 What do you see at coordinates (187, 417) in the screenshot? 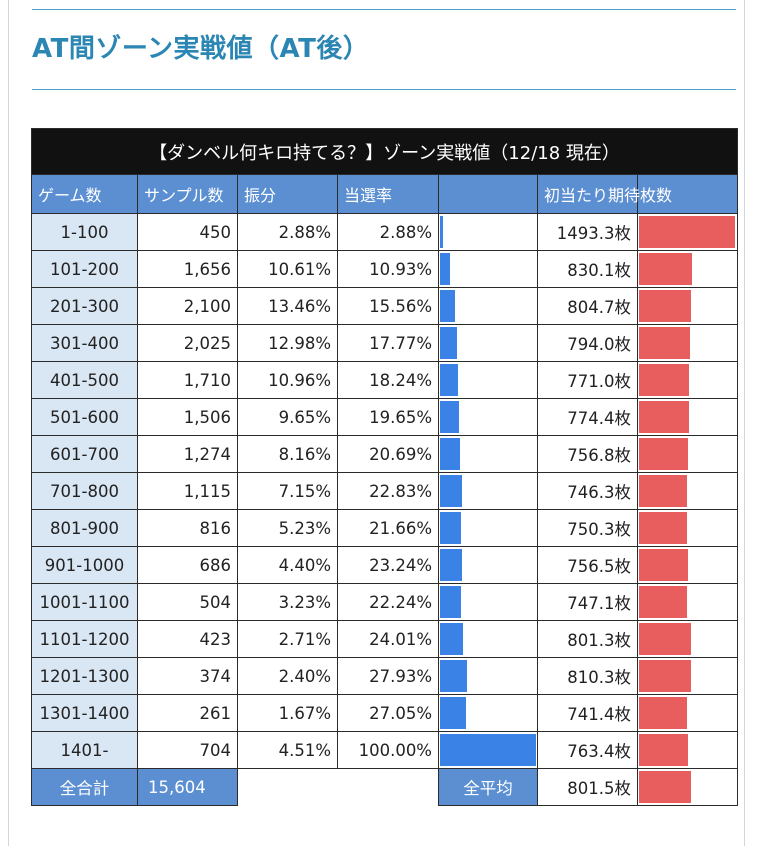
I see `samples-cell: 1,506` at bounding box center [187, 417].